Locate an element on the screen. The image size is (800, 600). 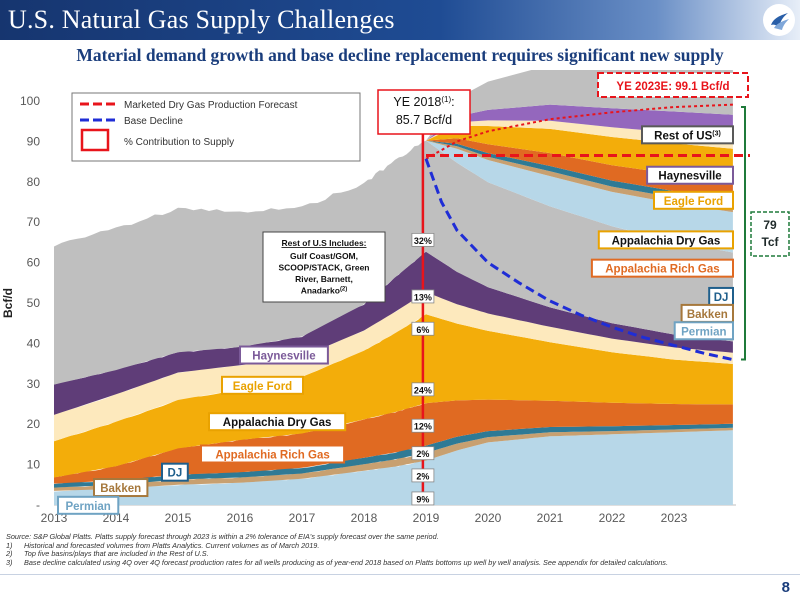
svg-text: Anadarko(2) is located at coordinates (324, 291).